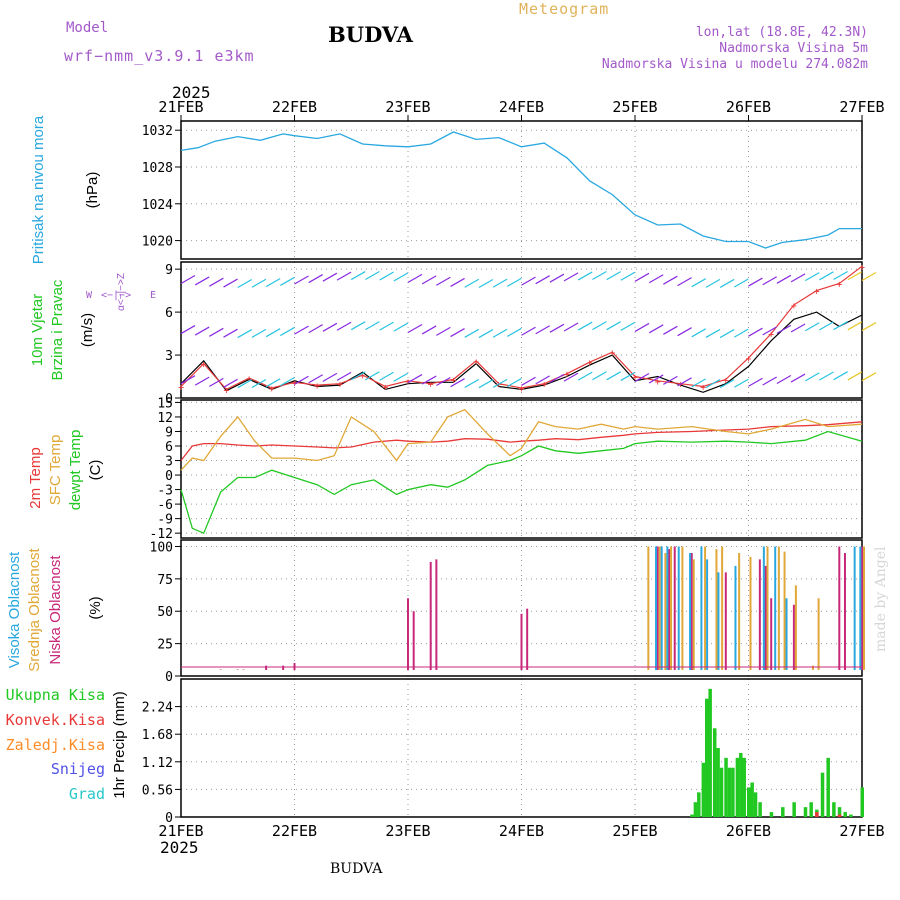 This screenshot has height=900, width=900. Describe the element at coordinates (157, 205) in the screenshot. I see `y-tick-label: 1024` at that location.